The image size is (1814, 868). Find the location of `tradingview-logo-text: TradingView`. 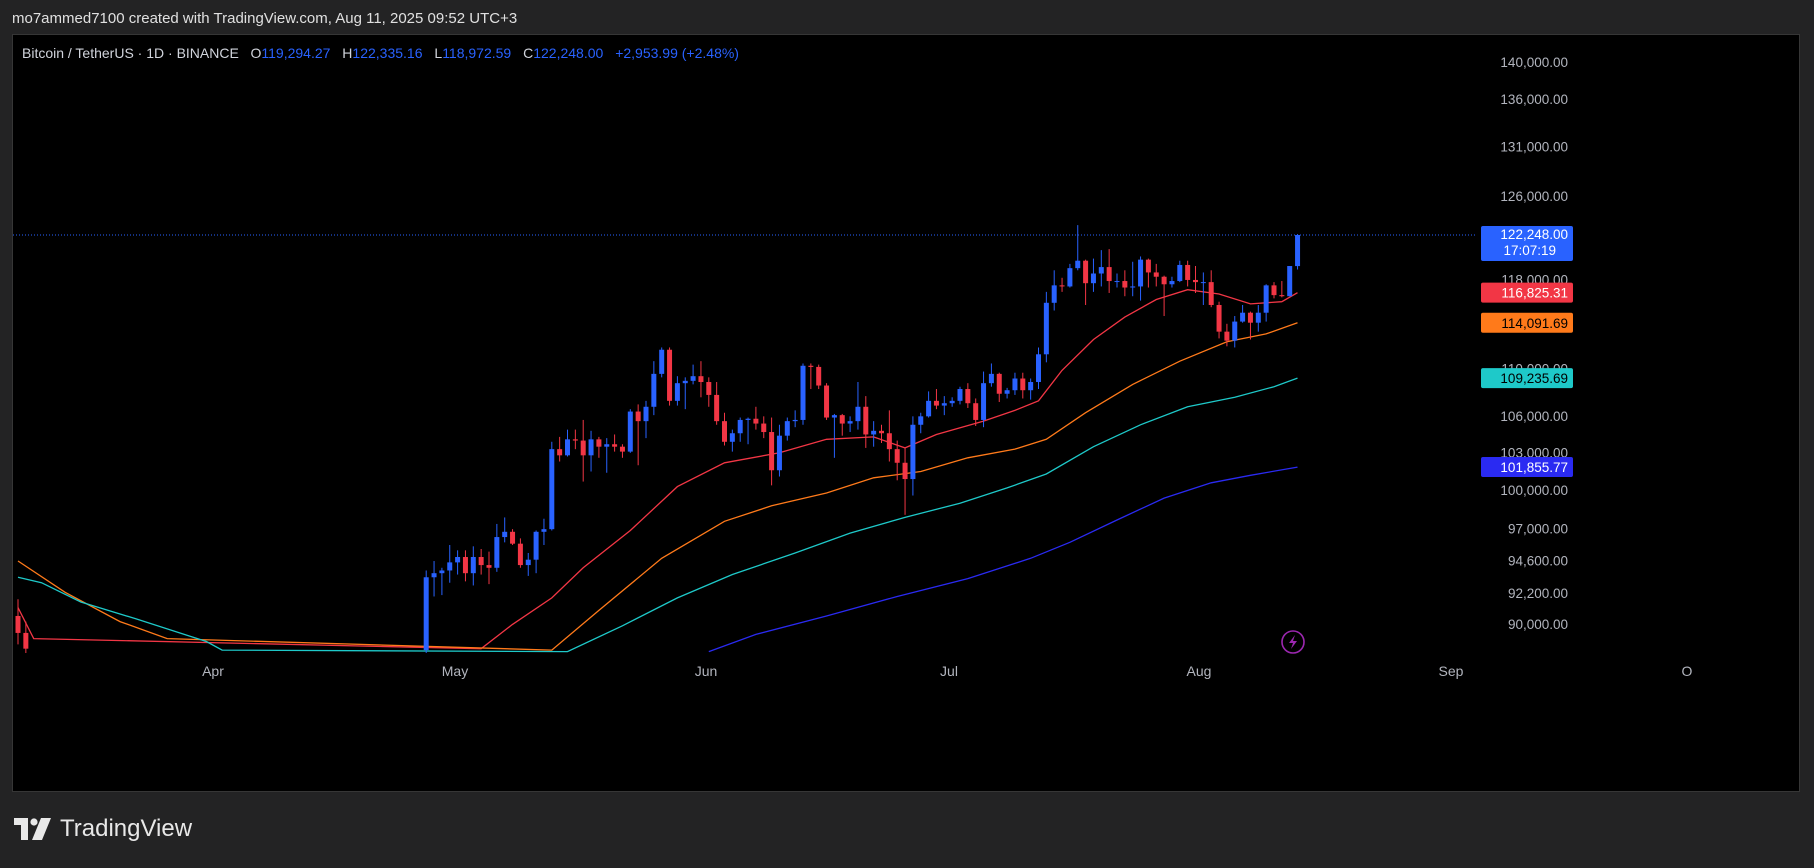

tradingview-logo-text: TradingView is located at coordinates (126, 828).